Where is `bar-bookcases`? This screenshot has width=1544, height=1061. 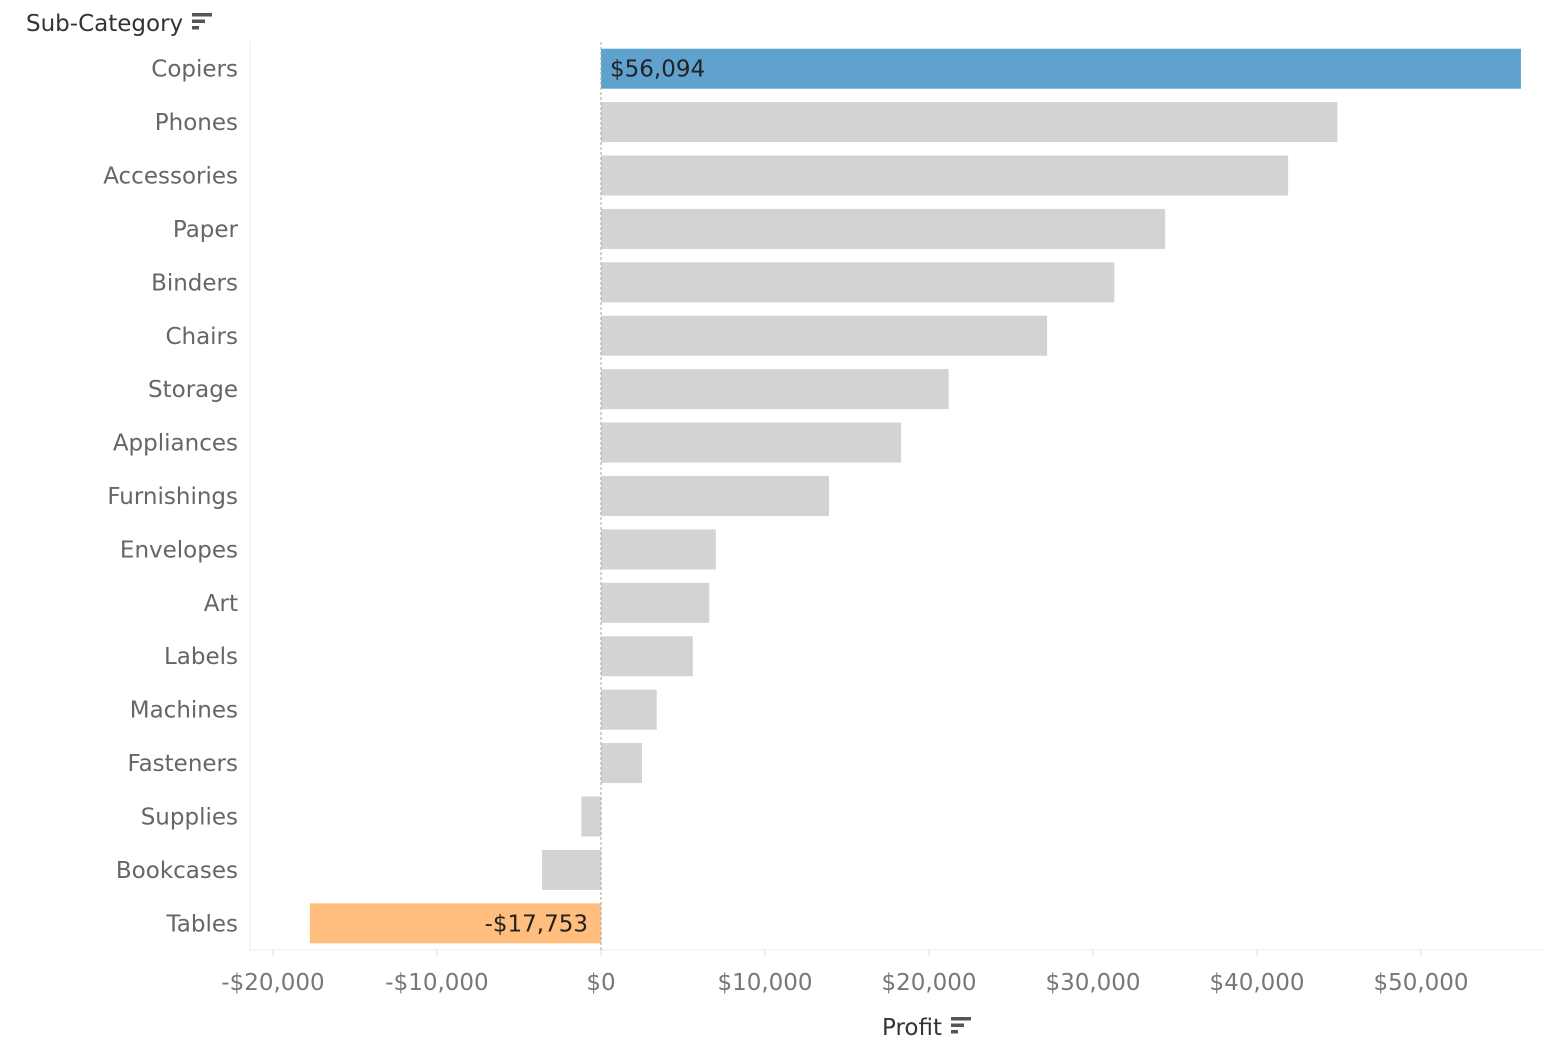 bar-bookcases is located at coordinates (571, 869).